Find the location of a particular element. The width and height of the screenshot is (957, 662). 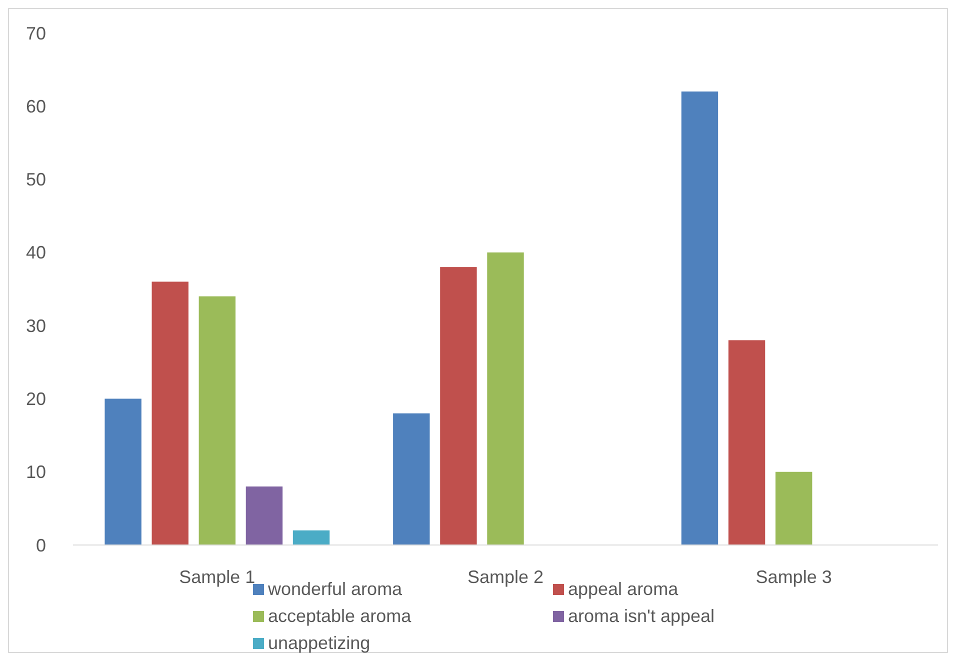

x-tick-label: Sample 1 is located at coordinates (217, 577).